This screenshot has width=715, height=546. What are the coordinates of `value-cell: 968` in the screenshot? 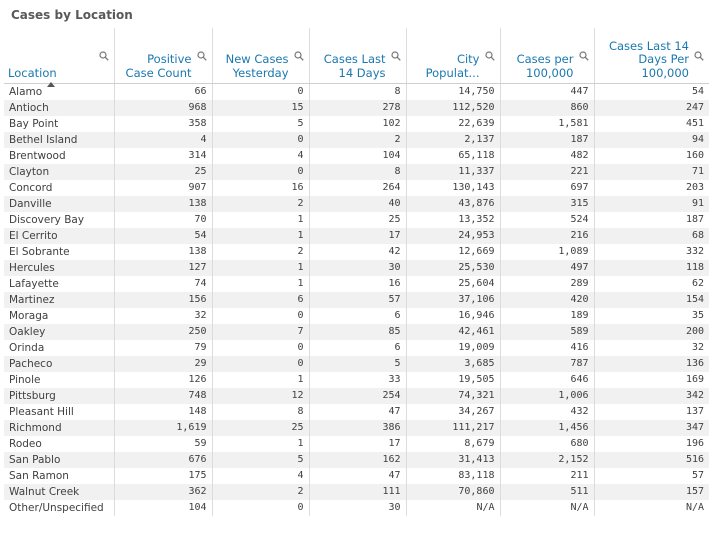 It's located at (163, 108).